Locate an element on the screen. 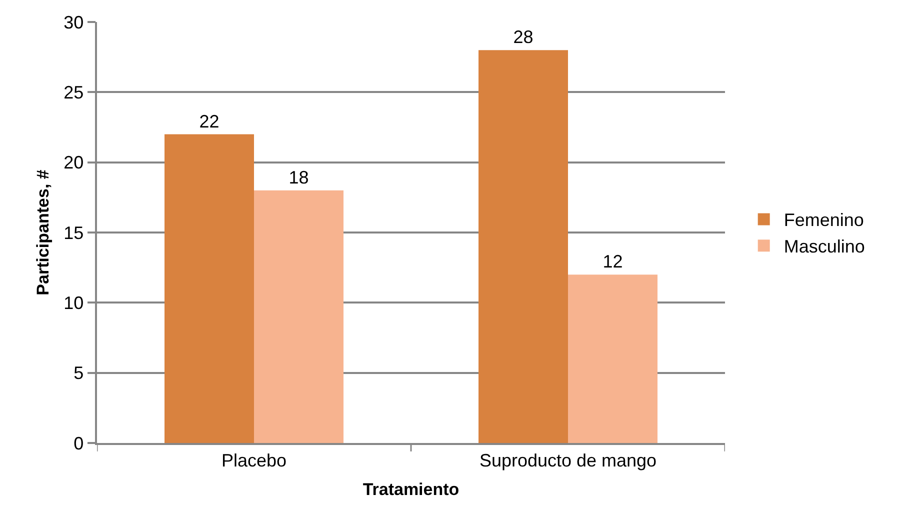  y-tick-label: 20 is located at coordinates (74, 162).